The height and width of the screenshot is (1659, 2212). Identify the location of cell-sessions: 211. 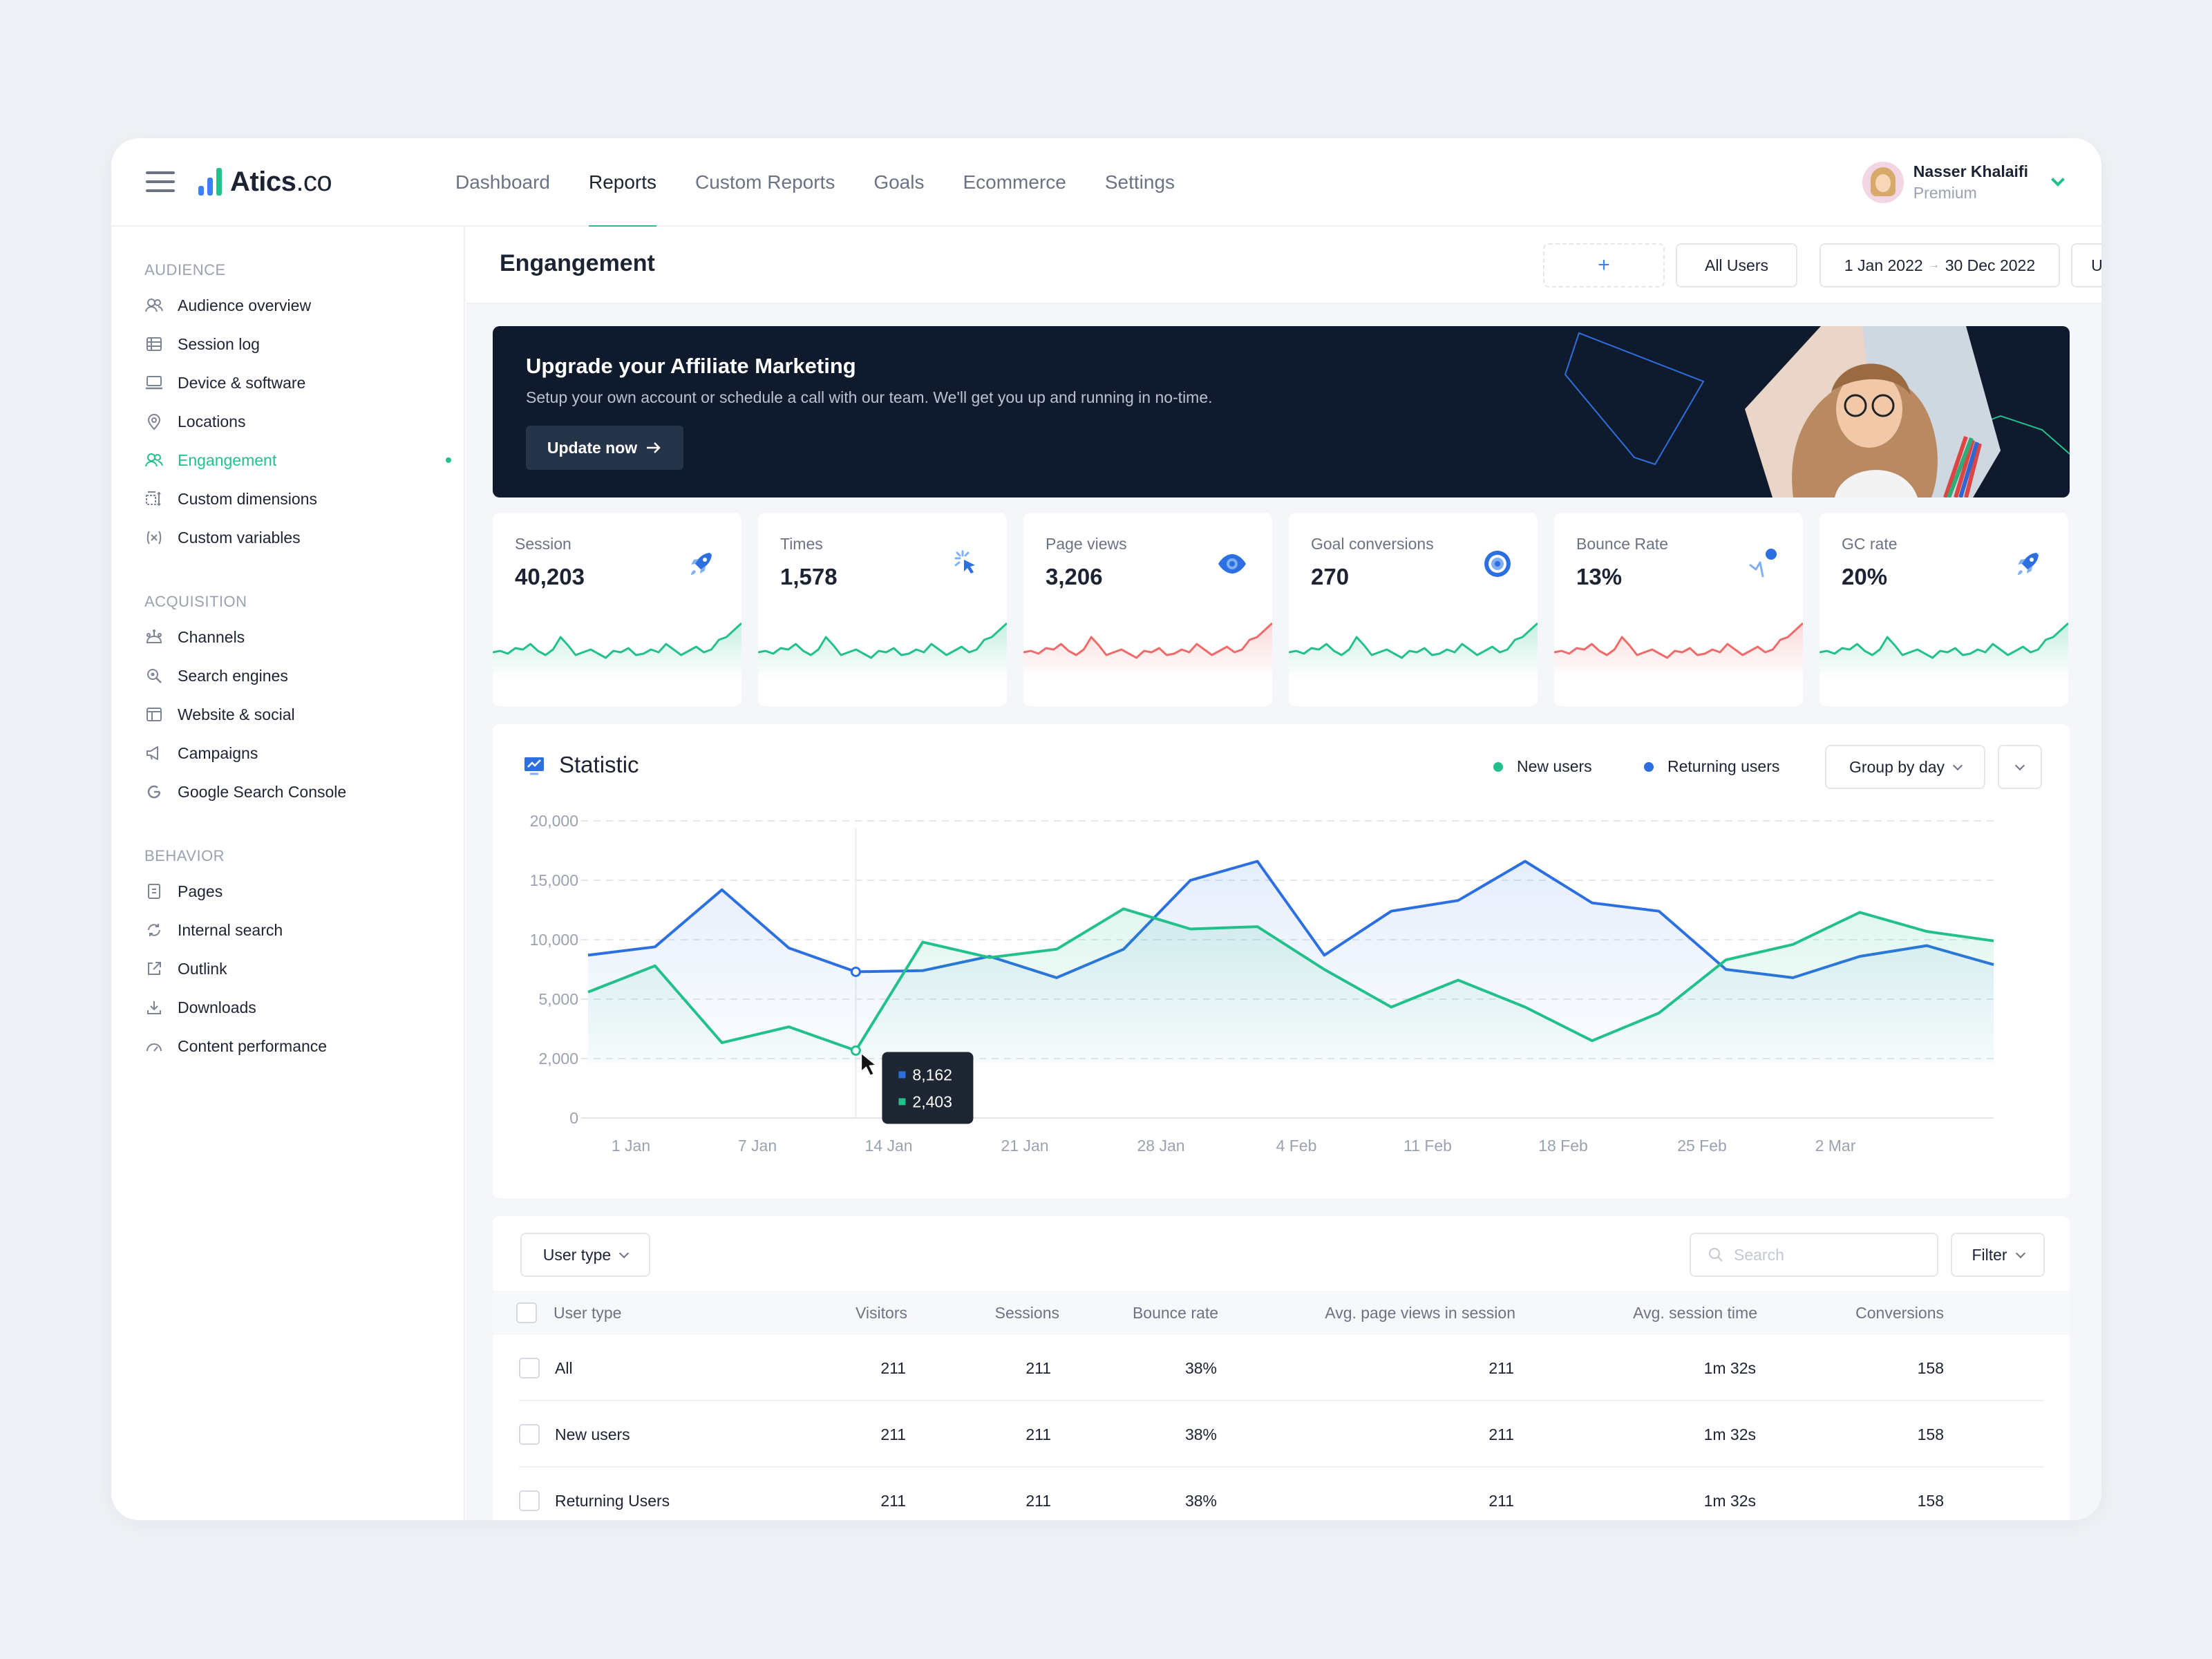
(1038, 1501).